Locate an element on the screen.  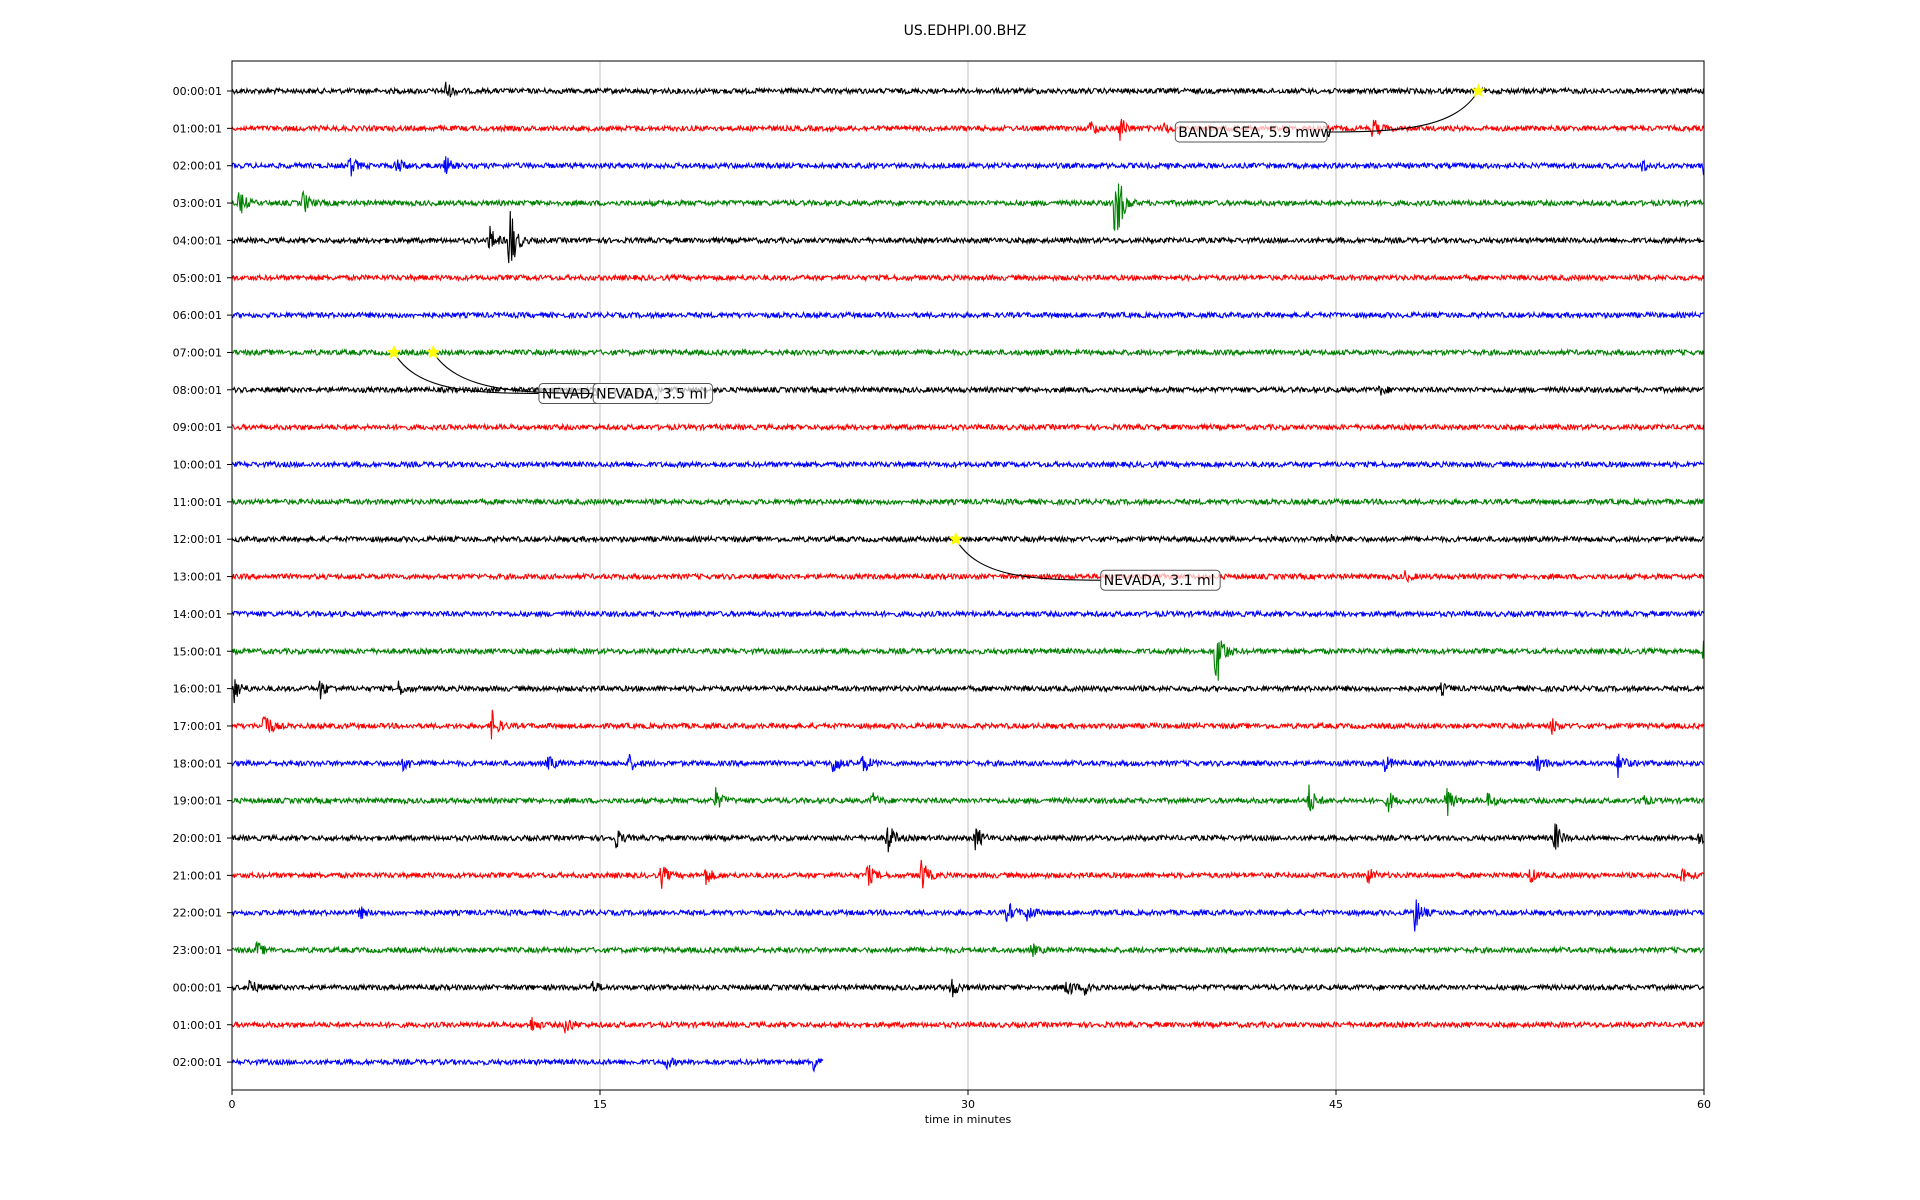
y-tick-label-5: 05:00:01 is located at coordinates (197, 278).